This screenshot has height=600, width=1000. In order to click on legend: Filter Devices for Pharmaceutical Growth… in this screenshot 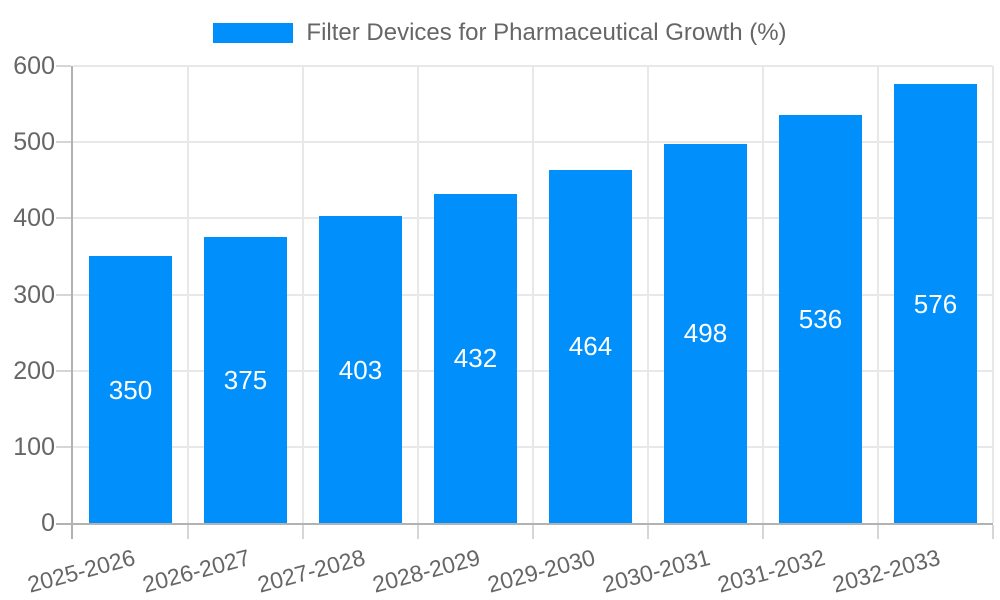, I will do `click(500, 33)`.